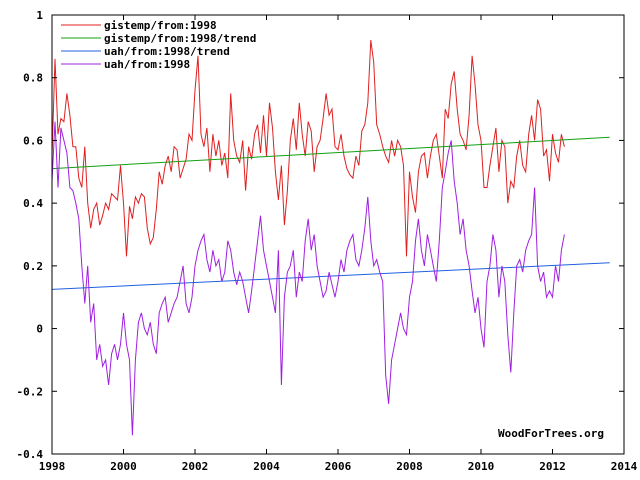  Describe the element at coordinates (624, 466) in the screenshot. I see `x-tick-label: 2014` at that location.